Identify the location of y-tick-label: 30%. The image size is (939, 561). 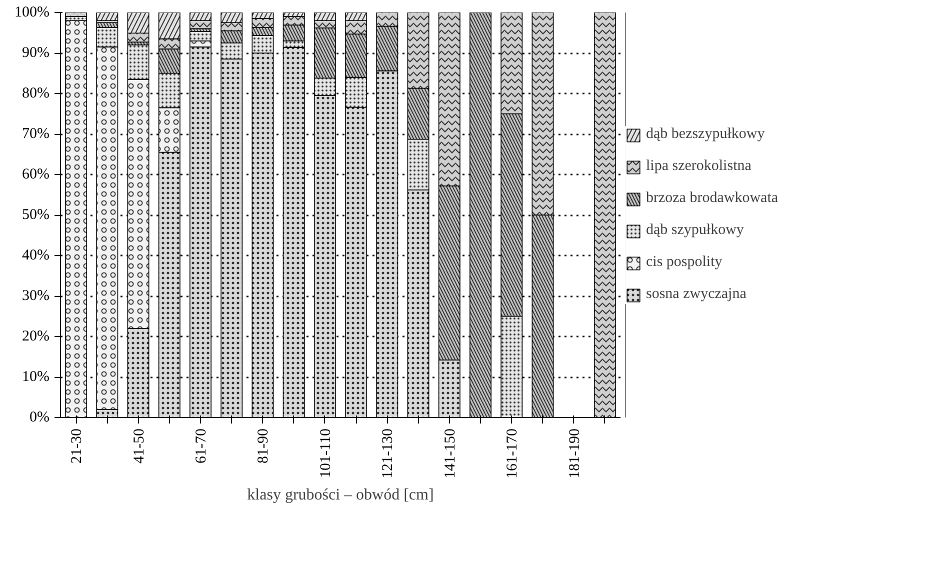
(36, 296).